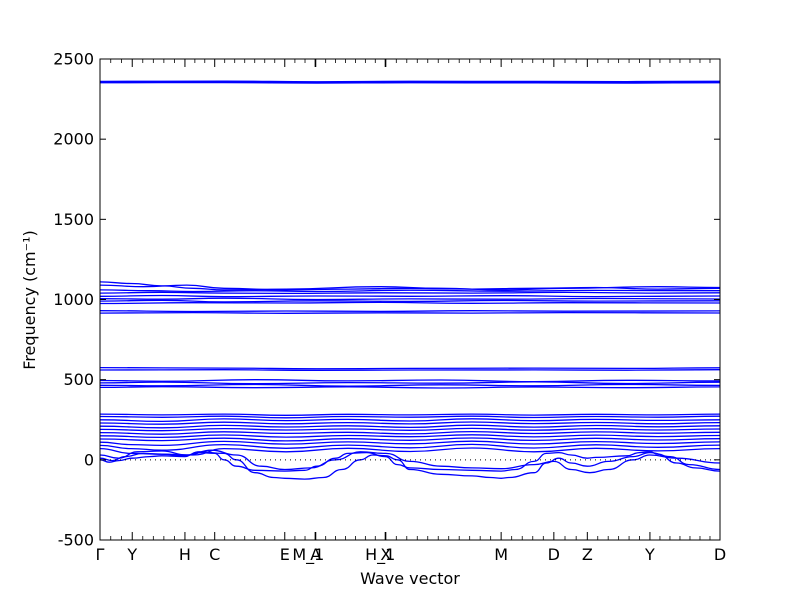 This screenshot has width=800, height=600. Describe the element at coordinates (29, 299) in the screenshot. I see `y-axis-label: Frequency (cm⁻¹)` at that location.